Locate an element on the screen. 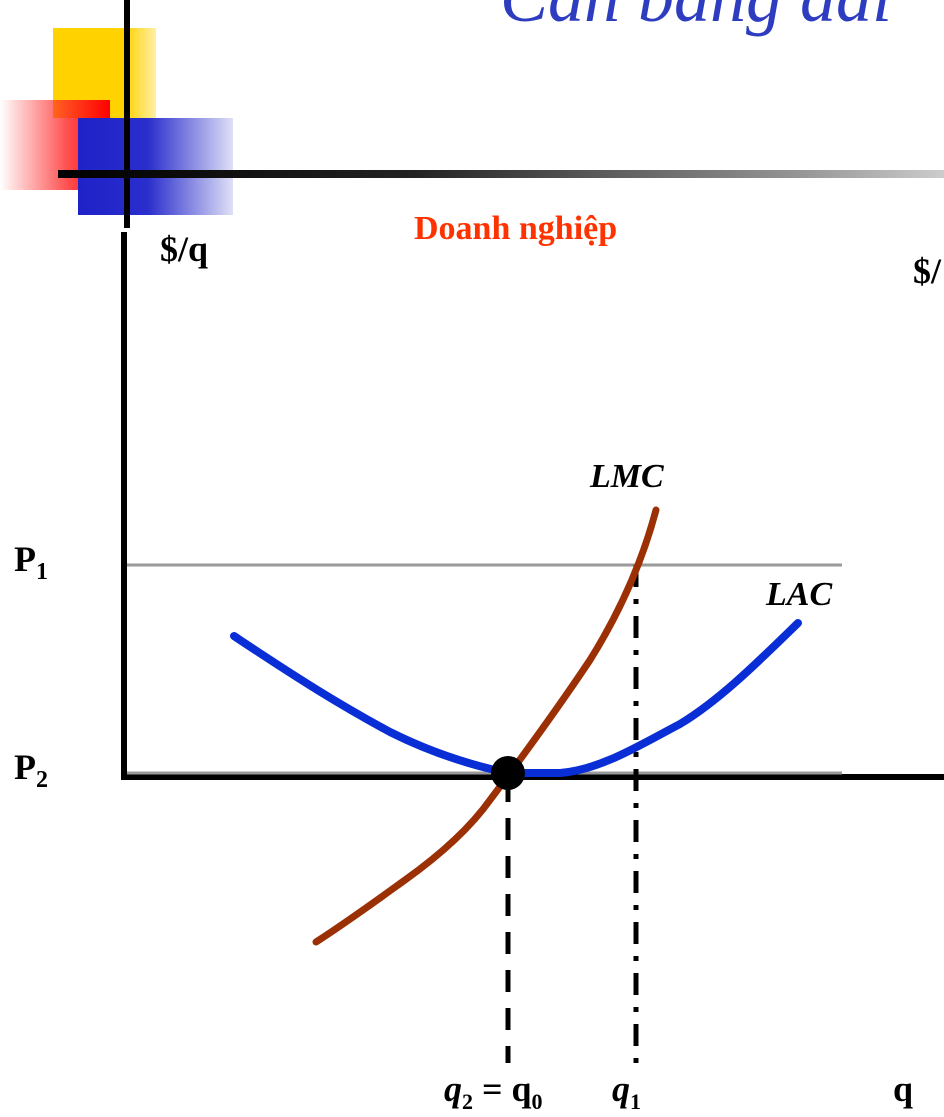  p2-label: P2 is located at coordinates (31, 770).